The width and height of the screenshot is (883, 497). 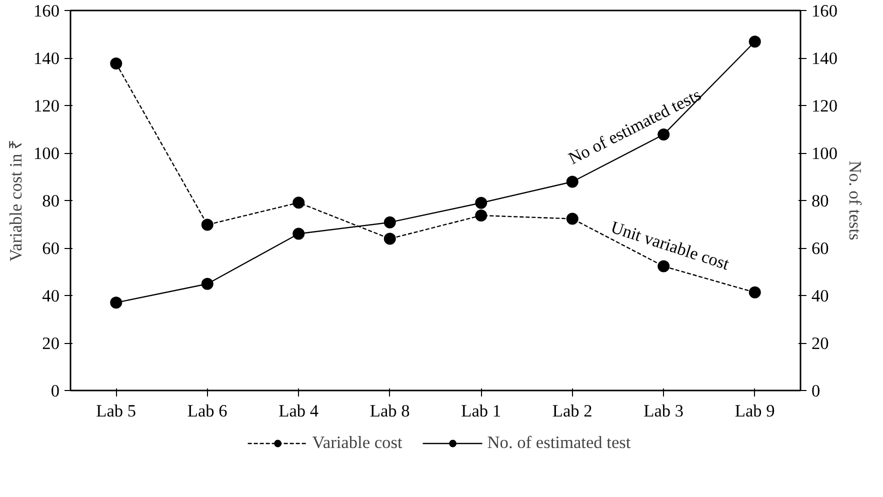 I want to click on y-tick-label: 80, so click(x=51, y=201).